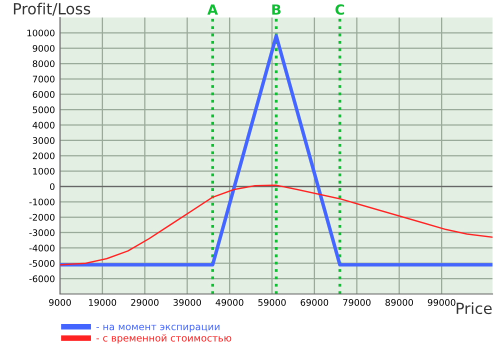 The image size is (500, 350). What do you see at coordinates (276, 9) in the screenshot?
I see `ref-line-label: B` at bounding box center [276, 9].